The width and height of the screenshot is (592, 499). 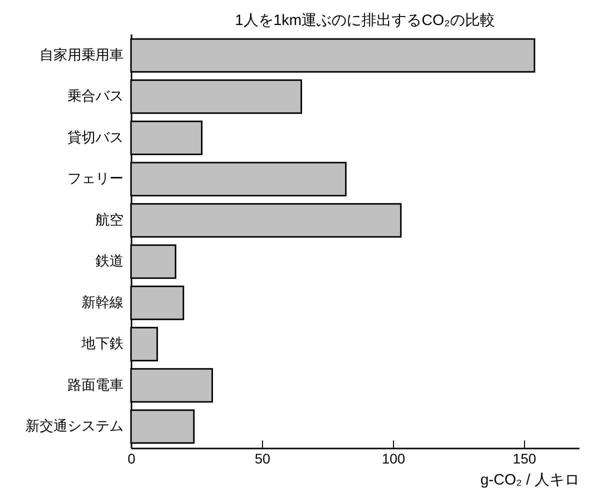 I want to click on y-tick-label: 貸切バス, so click(x=96, y=136).